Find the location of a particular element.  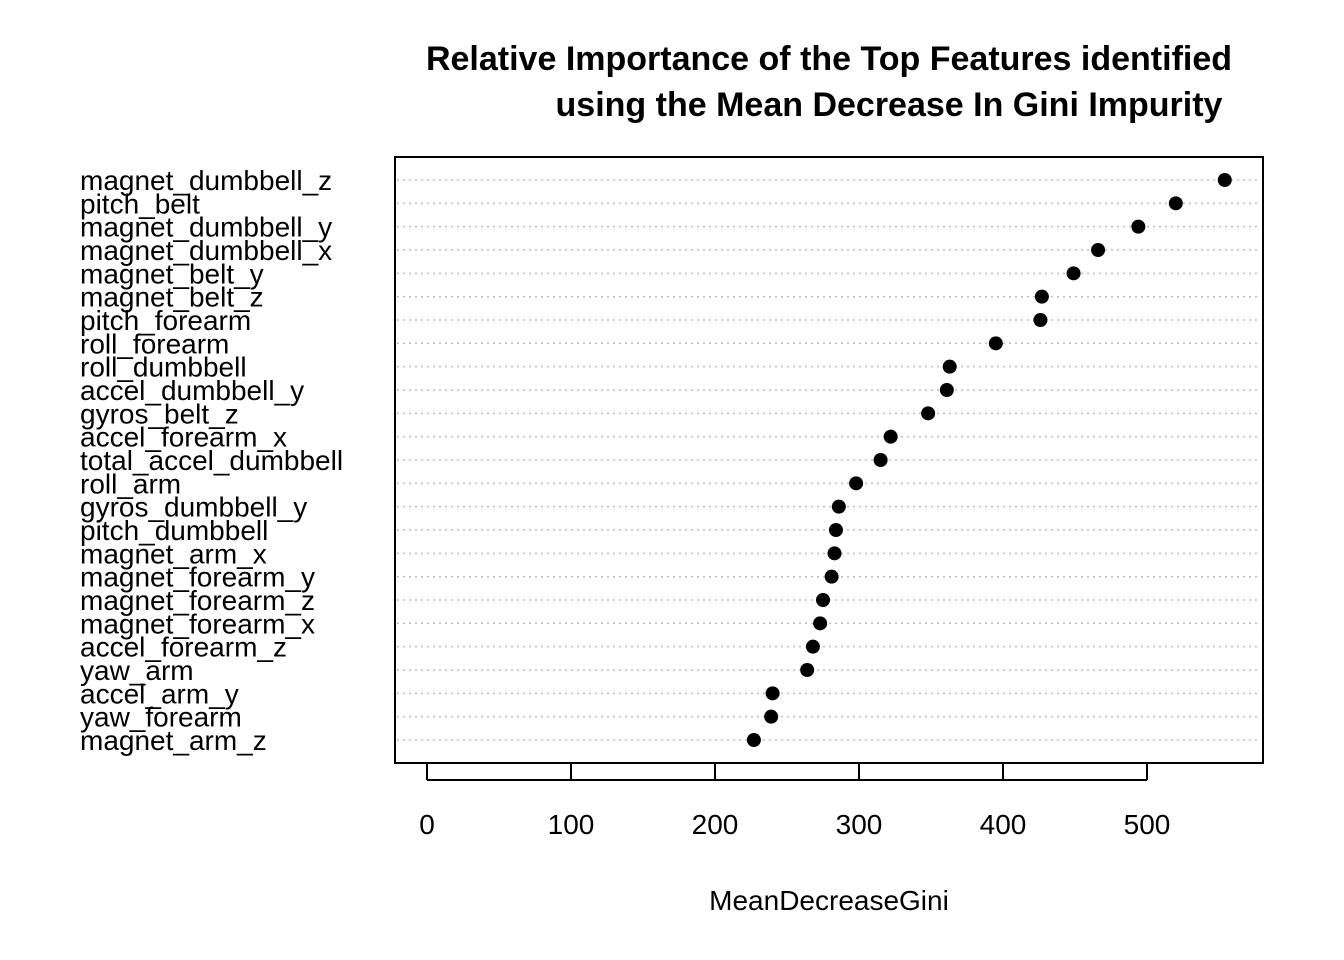

feature-label: roll_dumbbell is located at coordinates (163, 367).